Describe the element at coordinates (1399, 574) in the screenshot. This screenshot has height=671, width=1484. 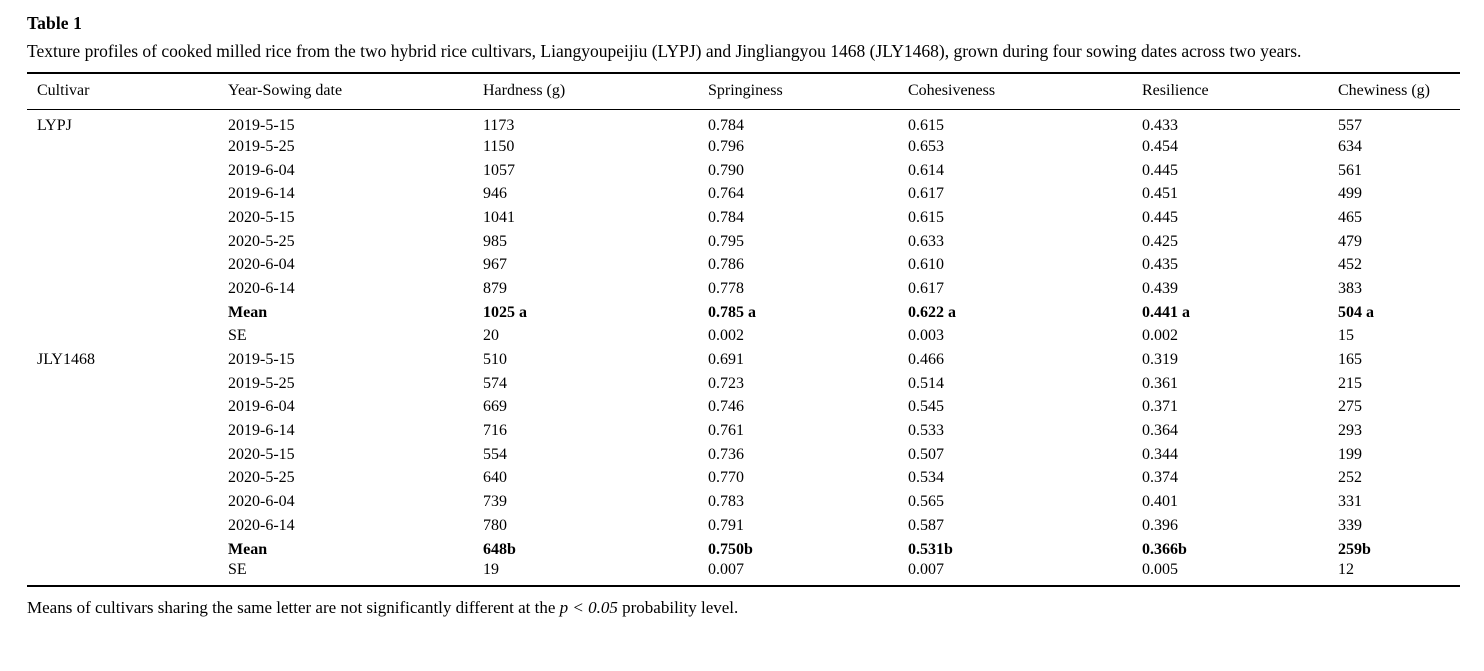
I see `chewiness-cell: 12` at that location.